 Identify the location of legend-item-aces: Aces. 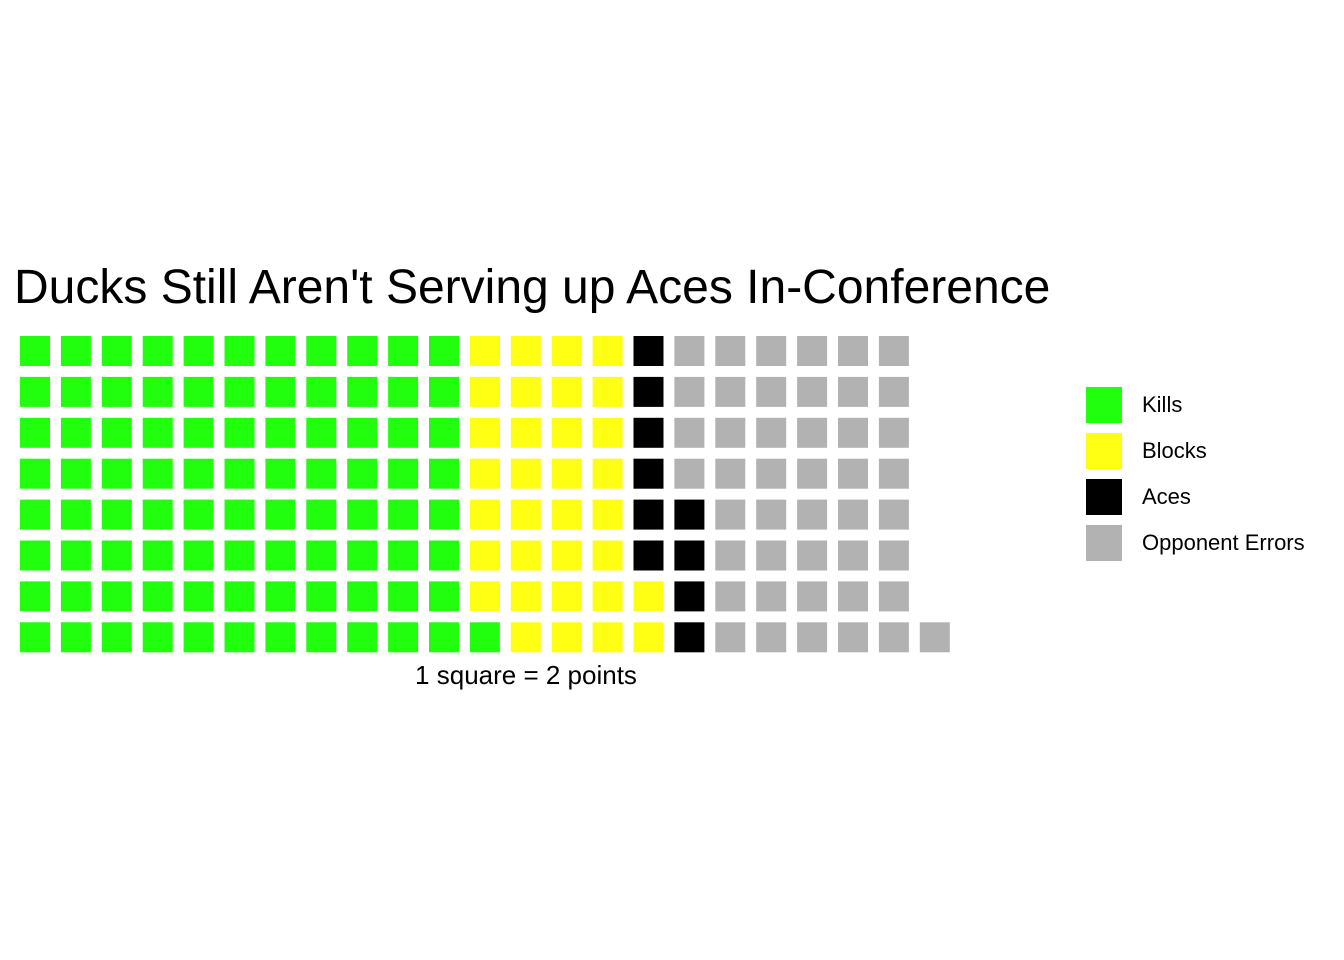
(1195, 497).